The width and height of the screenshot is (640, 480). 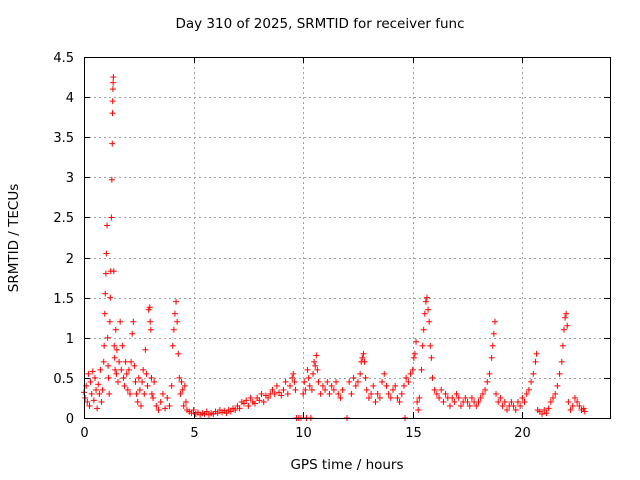 I want to click on y-tick-label: 4.5, so click(x=63, y=58).